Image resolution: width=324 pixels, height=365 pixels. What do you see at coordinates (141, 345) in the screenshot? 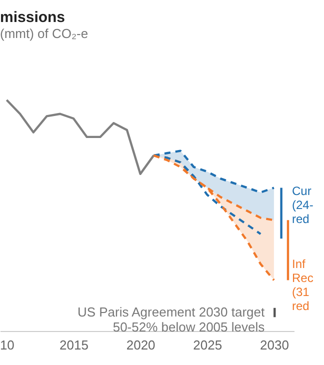
I see `x-tick-label: 2020` at bounding box center [141, 345].